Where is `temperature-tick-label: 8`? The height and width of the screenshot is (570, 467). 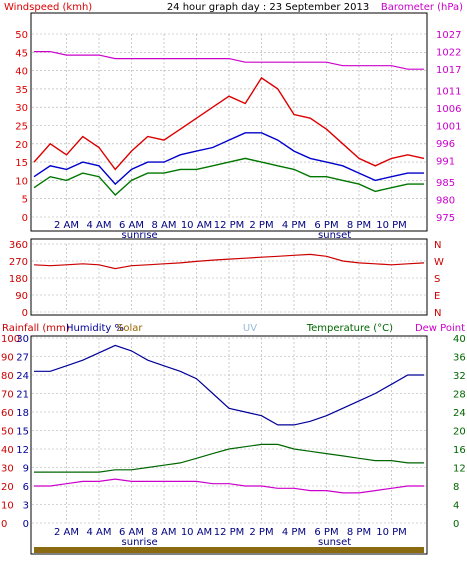
temperature-tick-label: 8 is located at coordinates (456, 487).